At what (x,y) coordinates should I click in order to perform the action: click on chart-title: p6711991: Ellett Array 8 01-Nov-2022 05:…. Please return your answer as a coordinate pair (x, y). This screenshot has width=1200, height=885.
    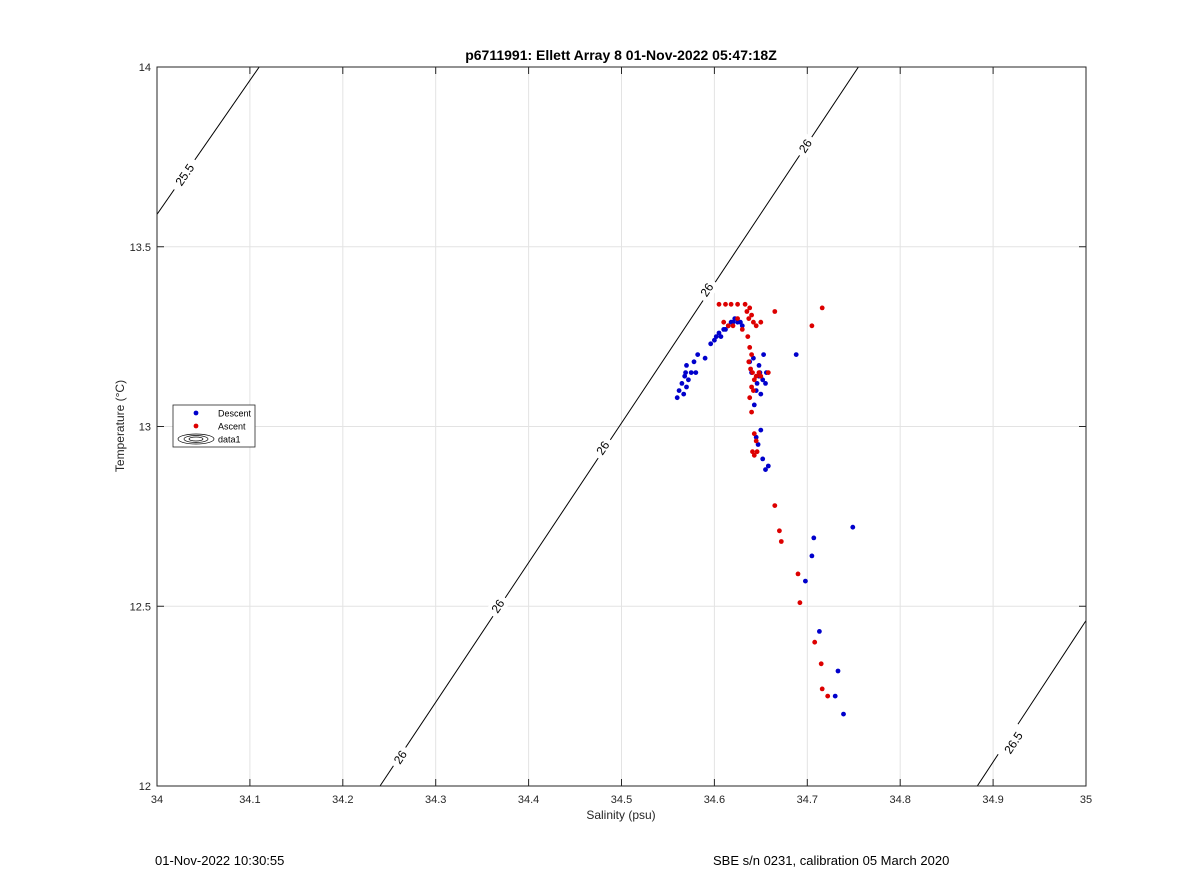
    Looking at the image, I should click on (621, 55).